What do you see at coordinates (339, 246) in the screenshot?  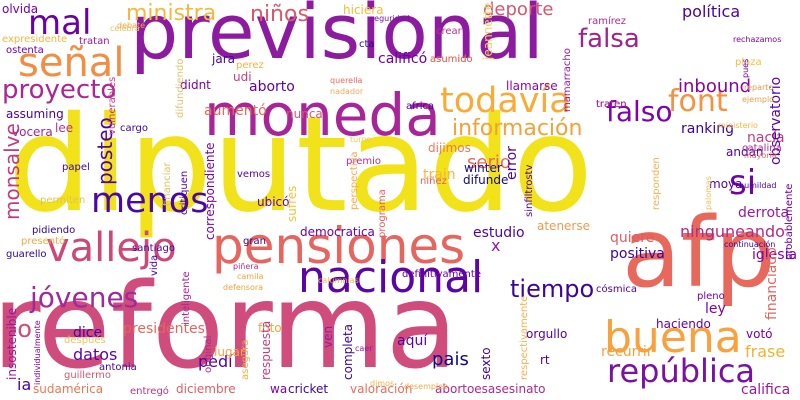 I see `word-pensiones: pensiones` at bounding box center [339, 246].